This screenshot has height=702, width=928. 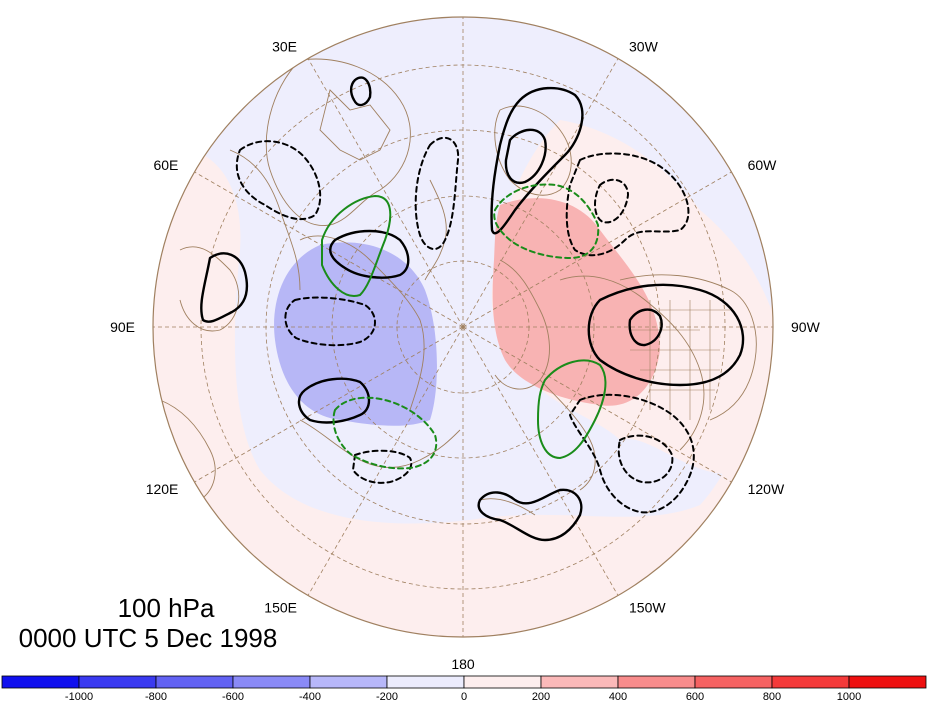 What do you see at coordinates (233, 696) in the screenshot?
I see `colorbar-tick-label: -600` at bounding box center [233, 696].